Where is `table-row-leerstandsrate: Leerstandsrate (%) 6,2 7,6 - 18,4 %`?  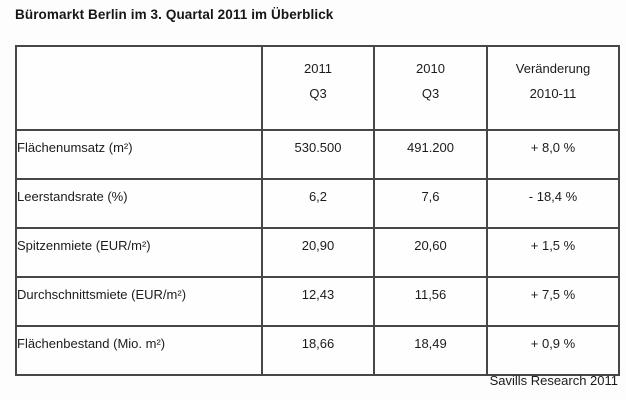
table-row-leerstandsrate: Leerstandsrate (%) 6,2 7,6 - 18,4 % is located at coordinates (317, 203).